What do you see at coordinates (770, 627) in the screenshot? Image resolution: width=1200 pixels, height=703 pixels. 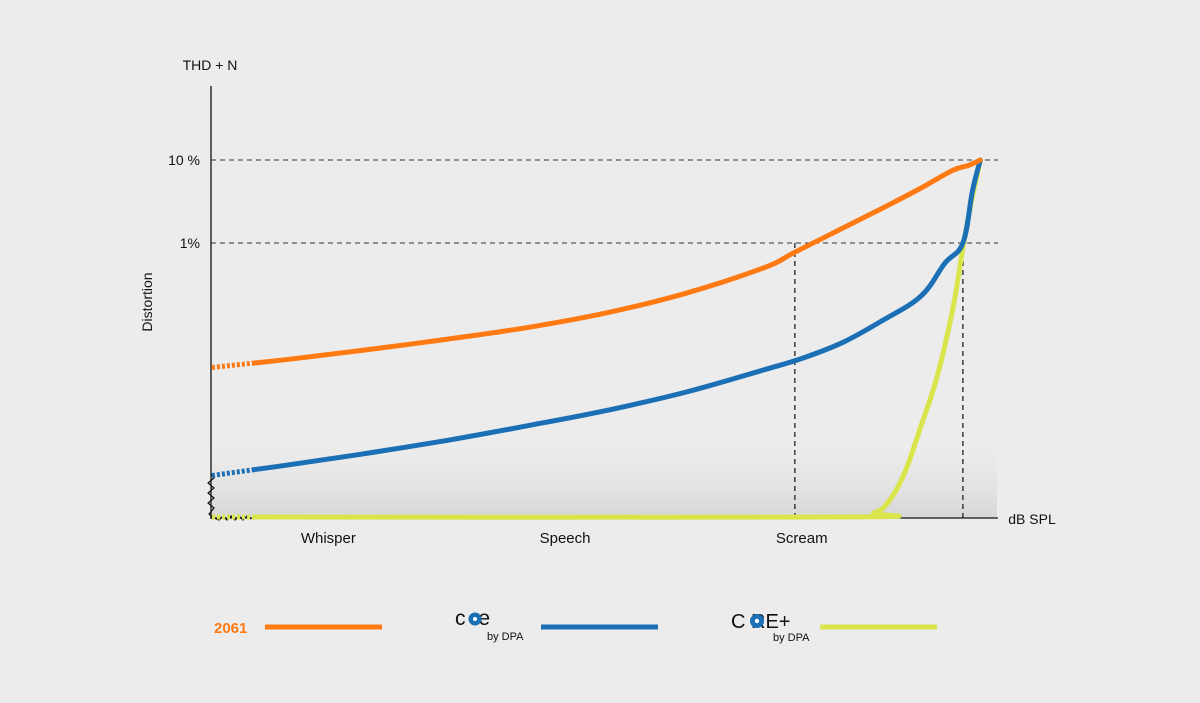 I see `coreplus-logo: C RE+ by DPA` at bounding box center [770, 627].